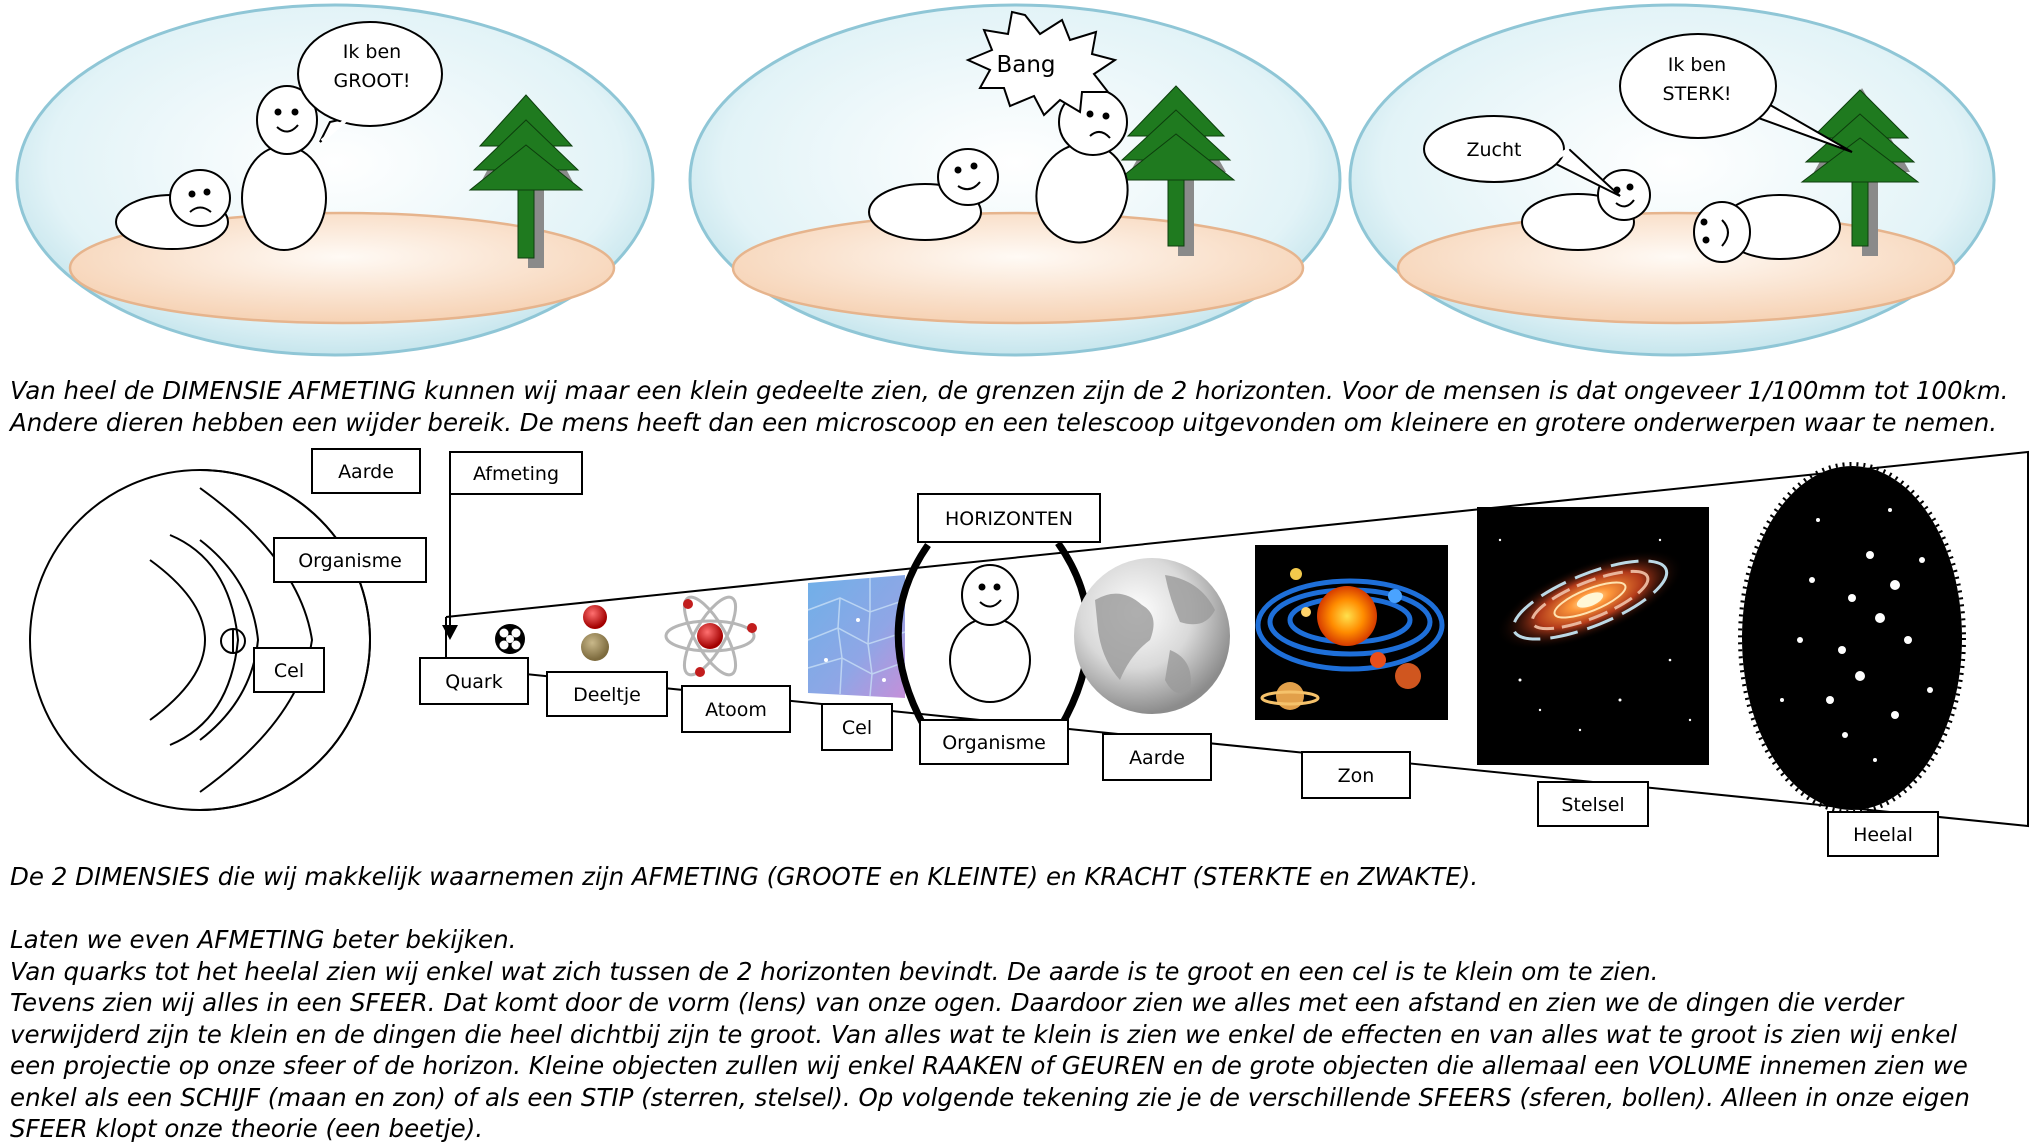  I want to click on horizonten-label: HORIZONTEN, so click(1009, 518).